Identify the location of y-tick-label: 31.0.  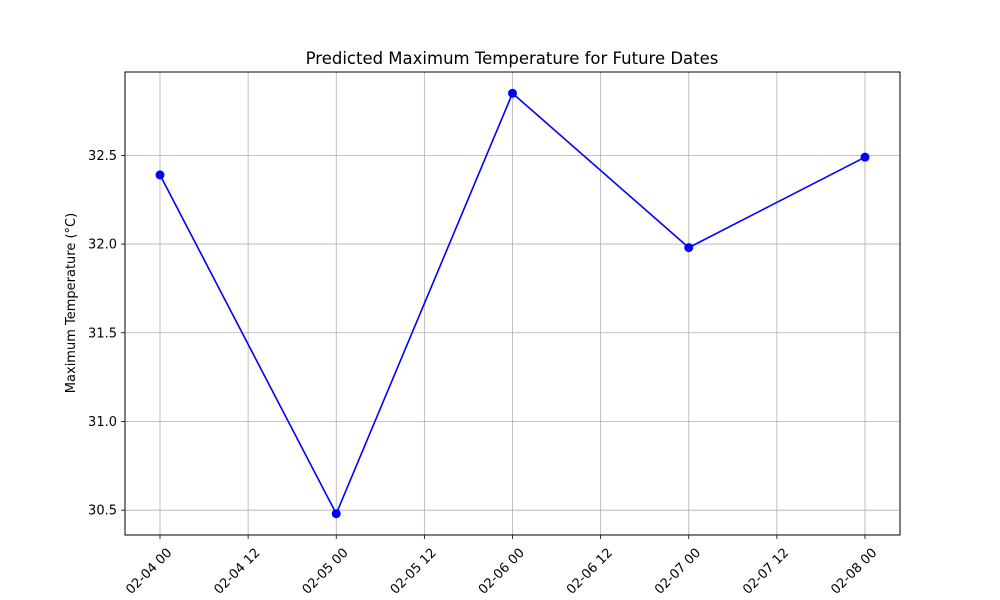
(102, 422).